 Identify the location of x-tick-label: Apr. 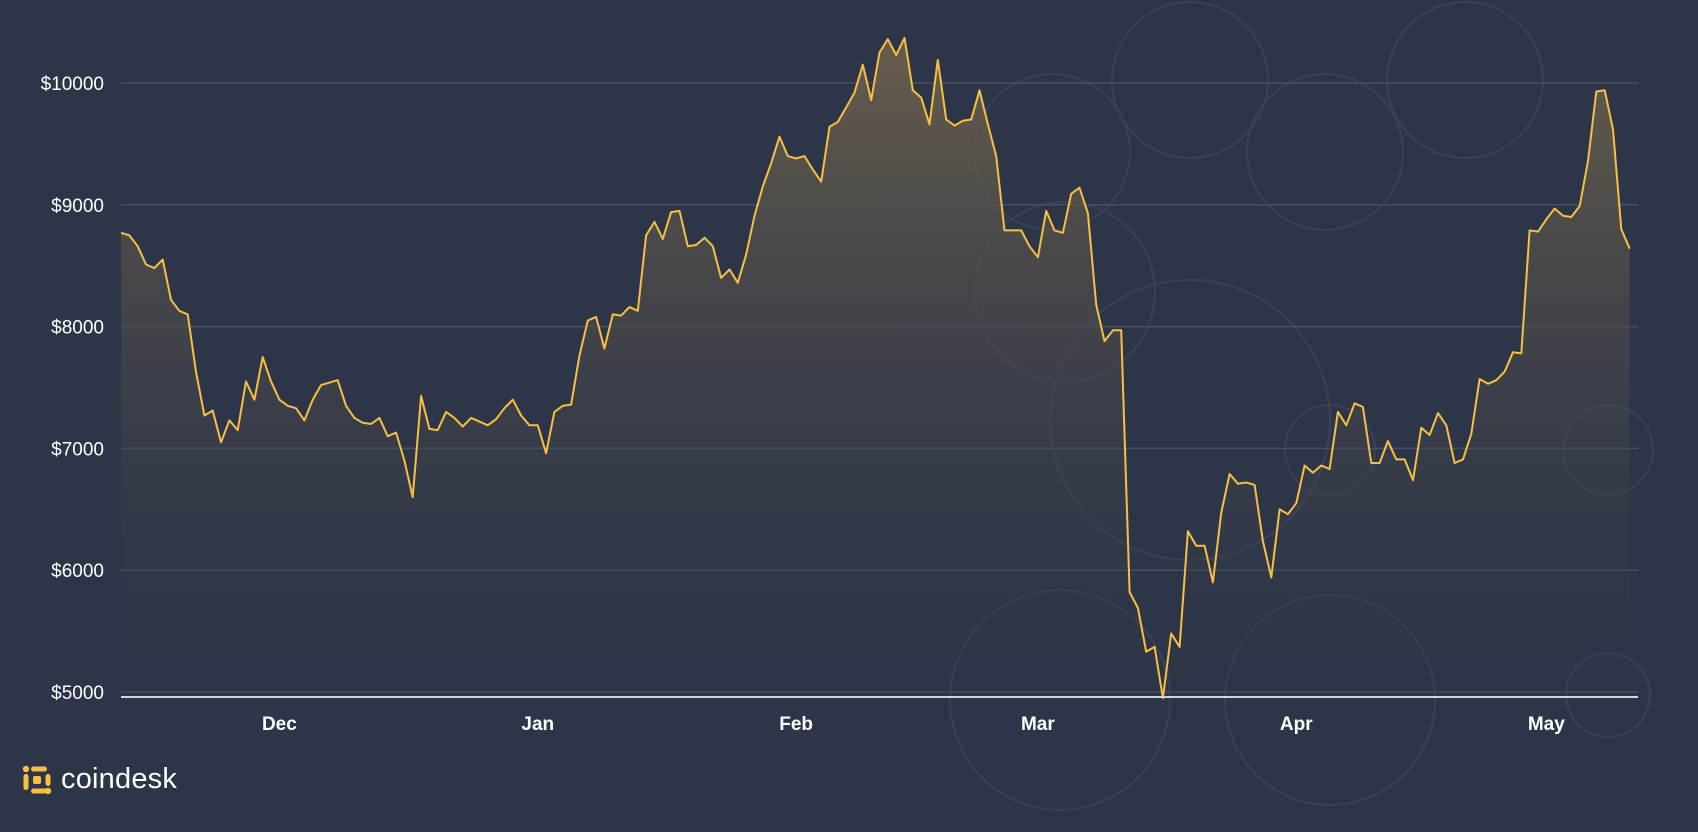
(1296, 724).